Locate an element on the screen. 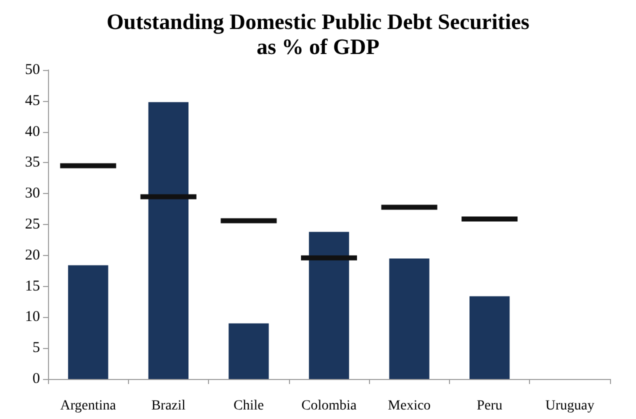 The image size is (636, 419). y-tick-label: 15 is located at coordinates (32, 286).